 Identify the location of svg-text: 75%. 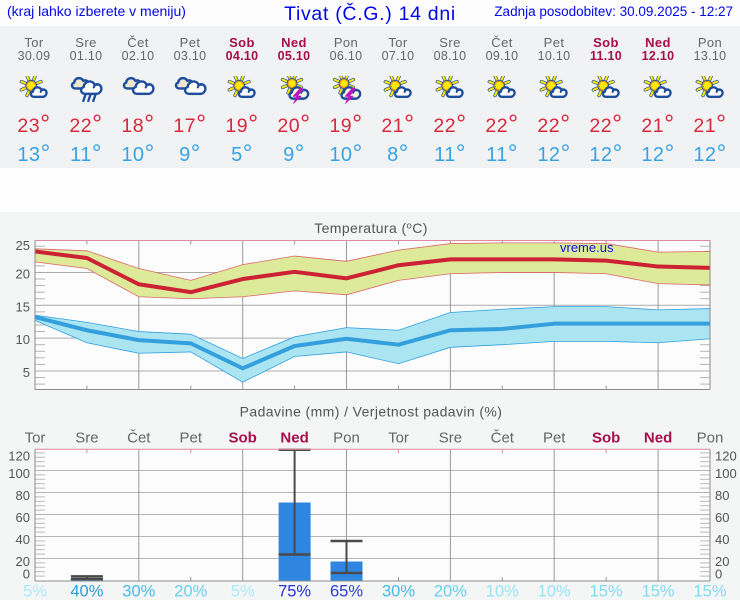
(294, 591).